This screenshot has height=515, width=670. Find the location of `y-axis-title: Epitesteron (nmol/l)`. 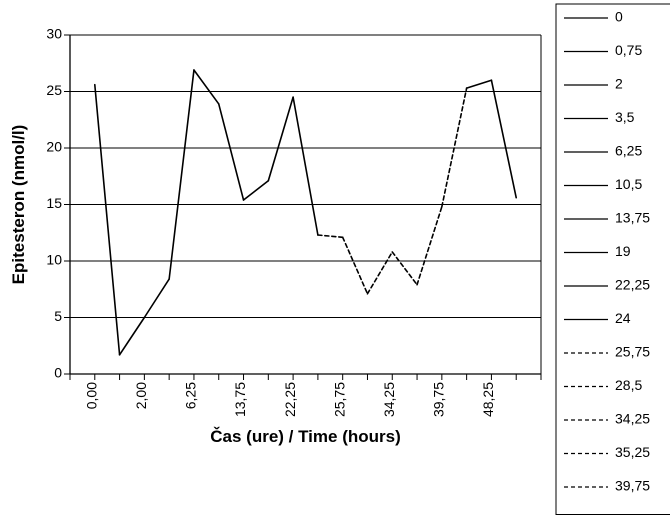

y-axis-title: Epitesteron (nmol/l) is located at coordinates (18, 205).